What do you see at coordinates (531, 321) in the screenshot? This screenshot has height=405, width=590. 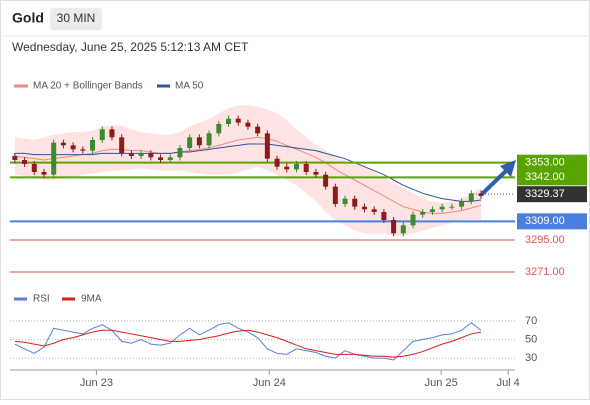 I see `y-tick-label: 70` at bounding box center [531, 321].